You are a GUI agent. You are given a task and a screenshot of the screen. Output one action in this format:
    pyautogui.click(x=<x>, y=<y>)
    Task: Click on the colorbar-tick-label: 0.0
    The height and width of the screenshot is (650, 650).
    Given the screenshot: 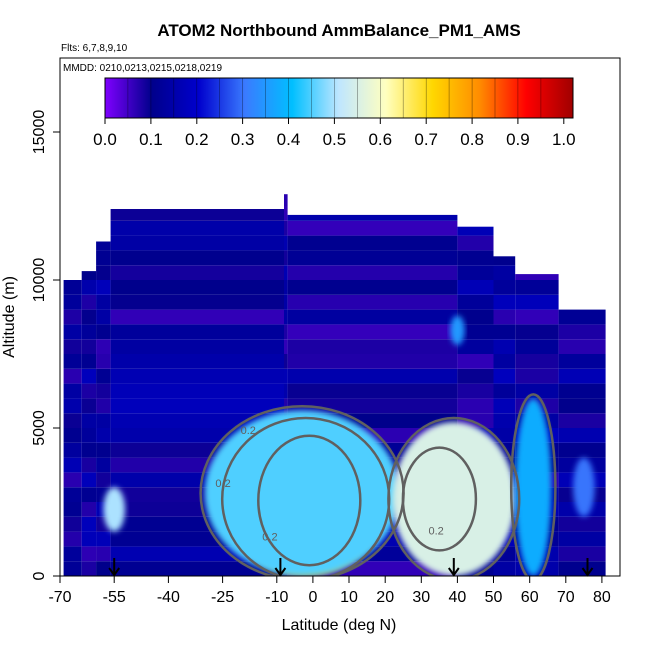 What is the action you would take?
    pyautogui.click(x=105, y=139)
    